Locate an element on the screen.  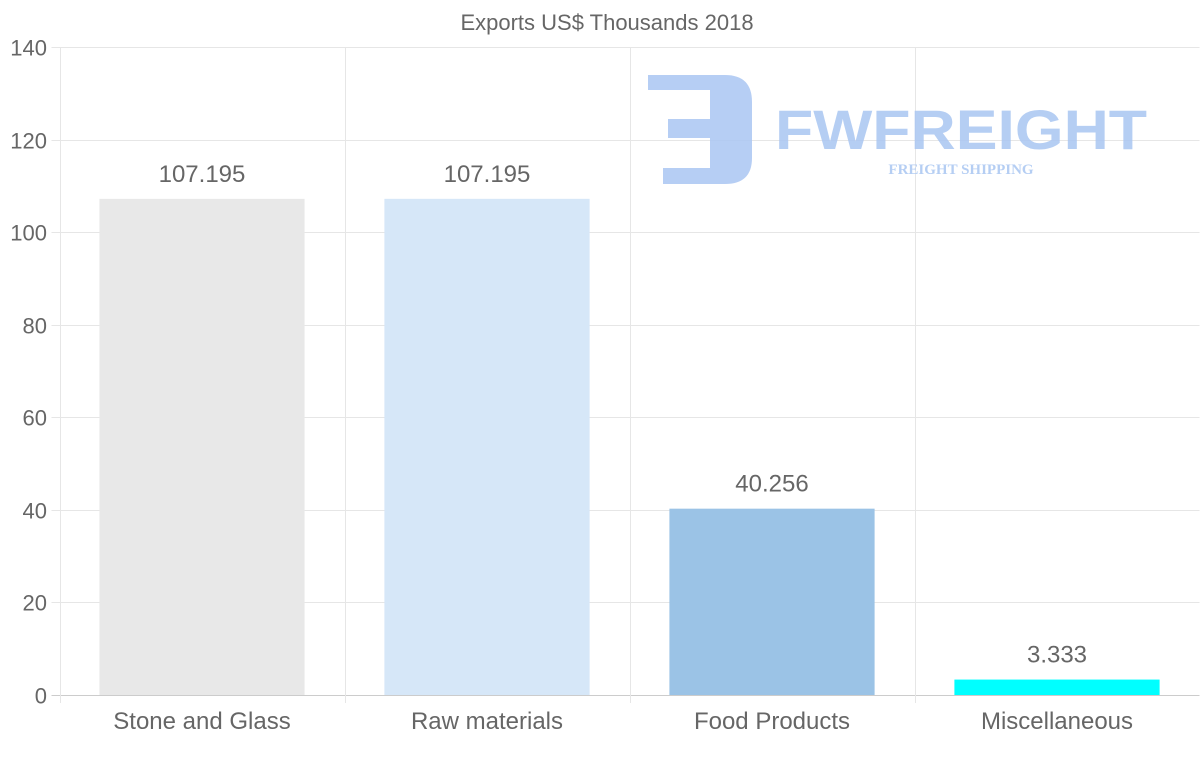
bar-miscellaneous is located at coordinates (1057, 687).